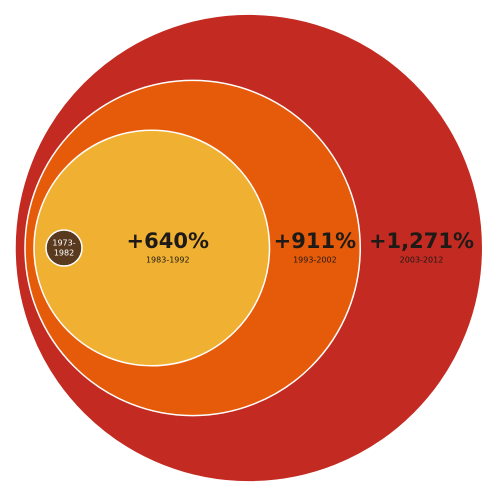 The height and width of the screenshot is (500, 500). I want to click on value-label: +911%, so click(315, 241).